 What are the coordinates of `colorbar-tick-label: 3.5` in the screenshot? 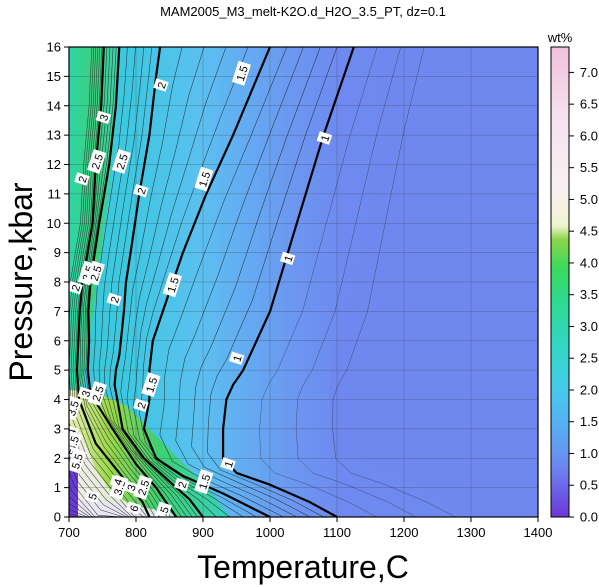 It's located at (589, 294).